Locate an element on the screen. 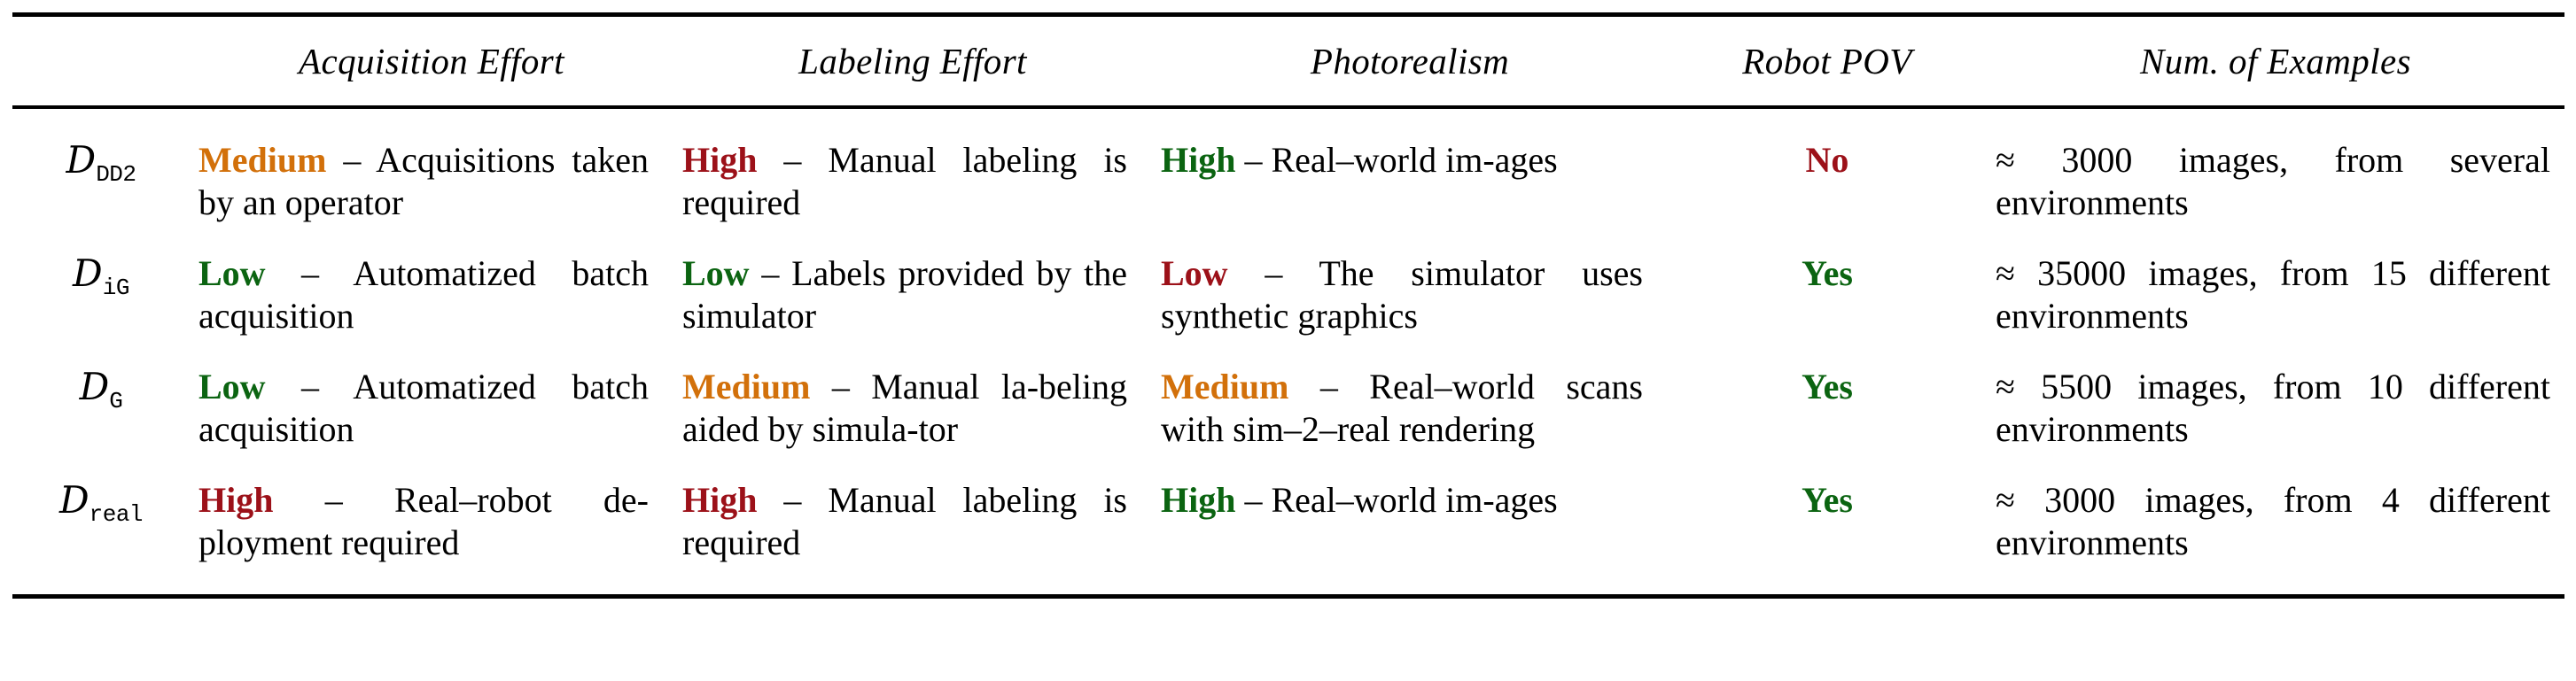 The width and height of the screenshot is (2576, 681). column-header-acquisition-effort: Acquisition Effort is located at coordinates (432, 61).